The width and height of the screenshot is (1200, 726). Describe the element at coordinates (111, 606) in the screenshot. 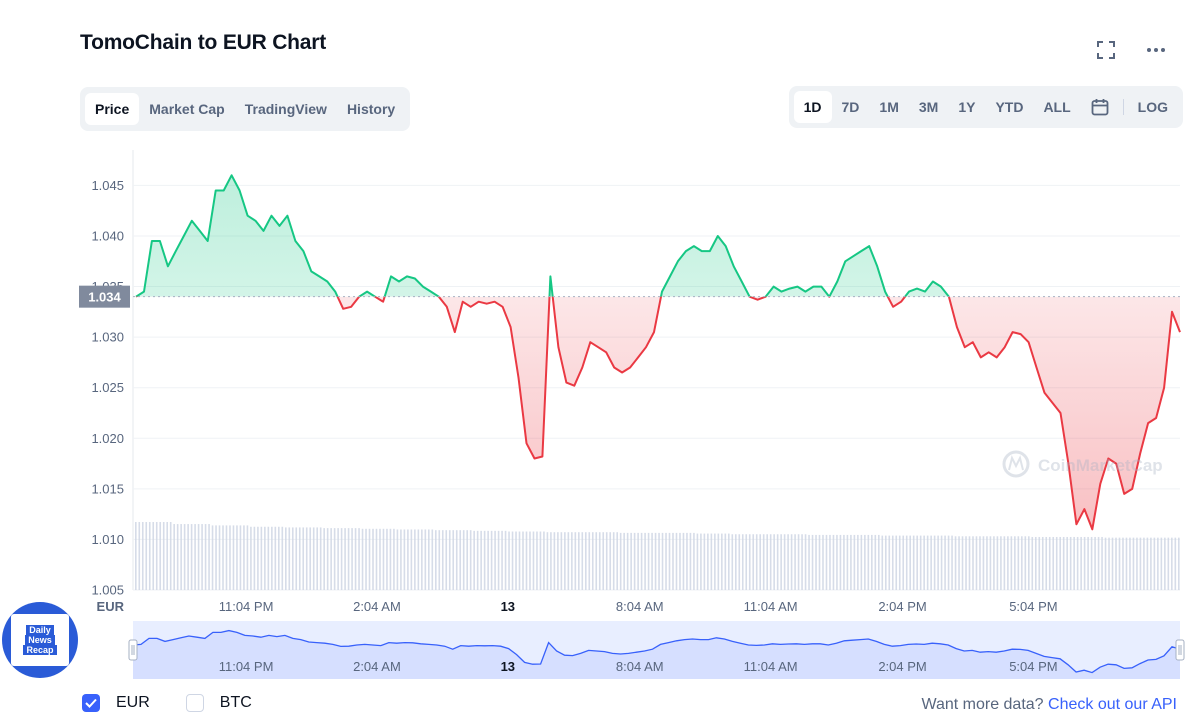

I see `currency-label: EUR` at that location.